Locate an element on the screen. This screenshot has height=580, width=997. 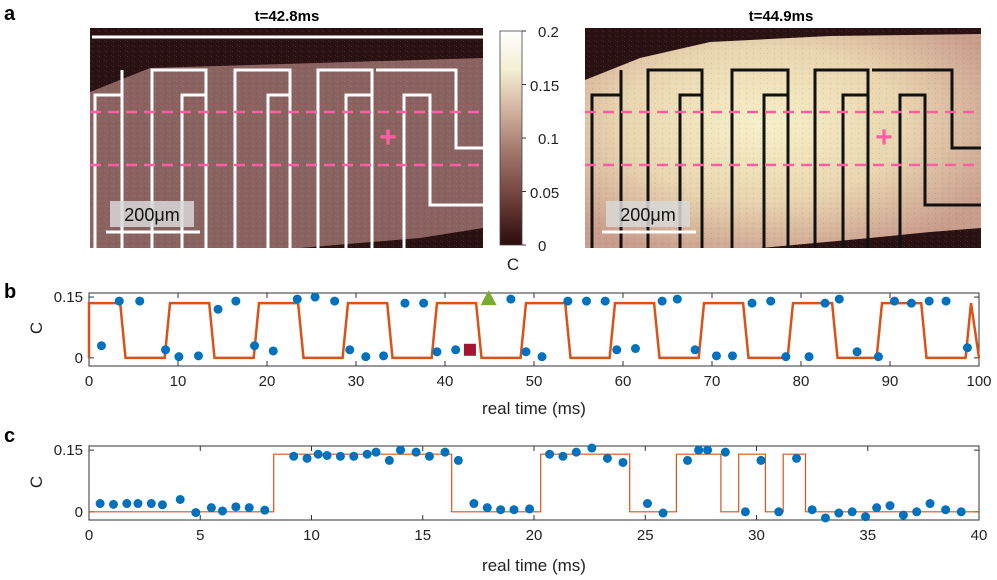
plot-c-xtick-label: 30 is located at coordinates (756, 535).